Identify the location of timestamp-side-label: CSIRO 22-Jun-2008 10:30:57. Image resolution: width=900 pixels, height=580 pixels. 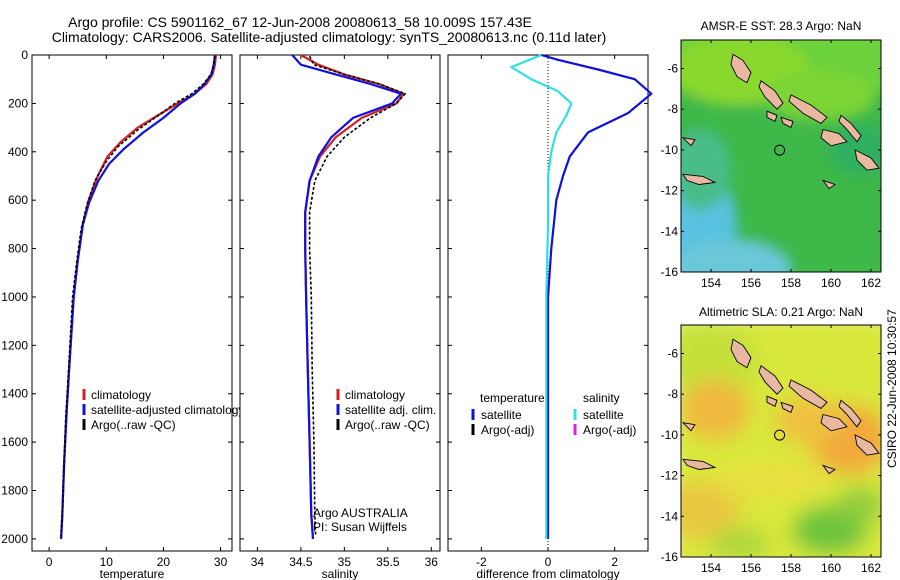
(892, 388).